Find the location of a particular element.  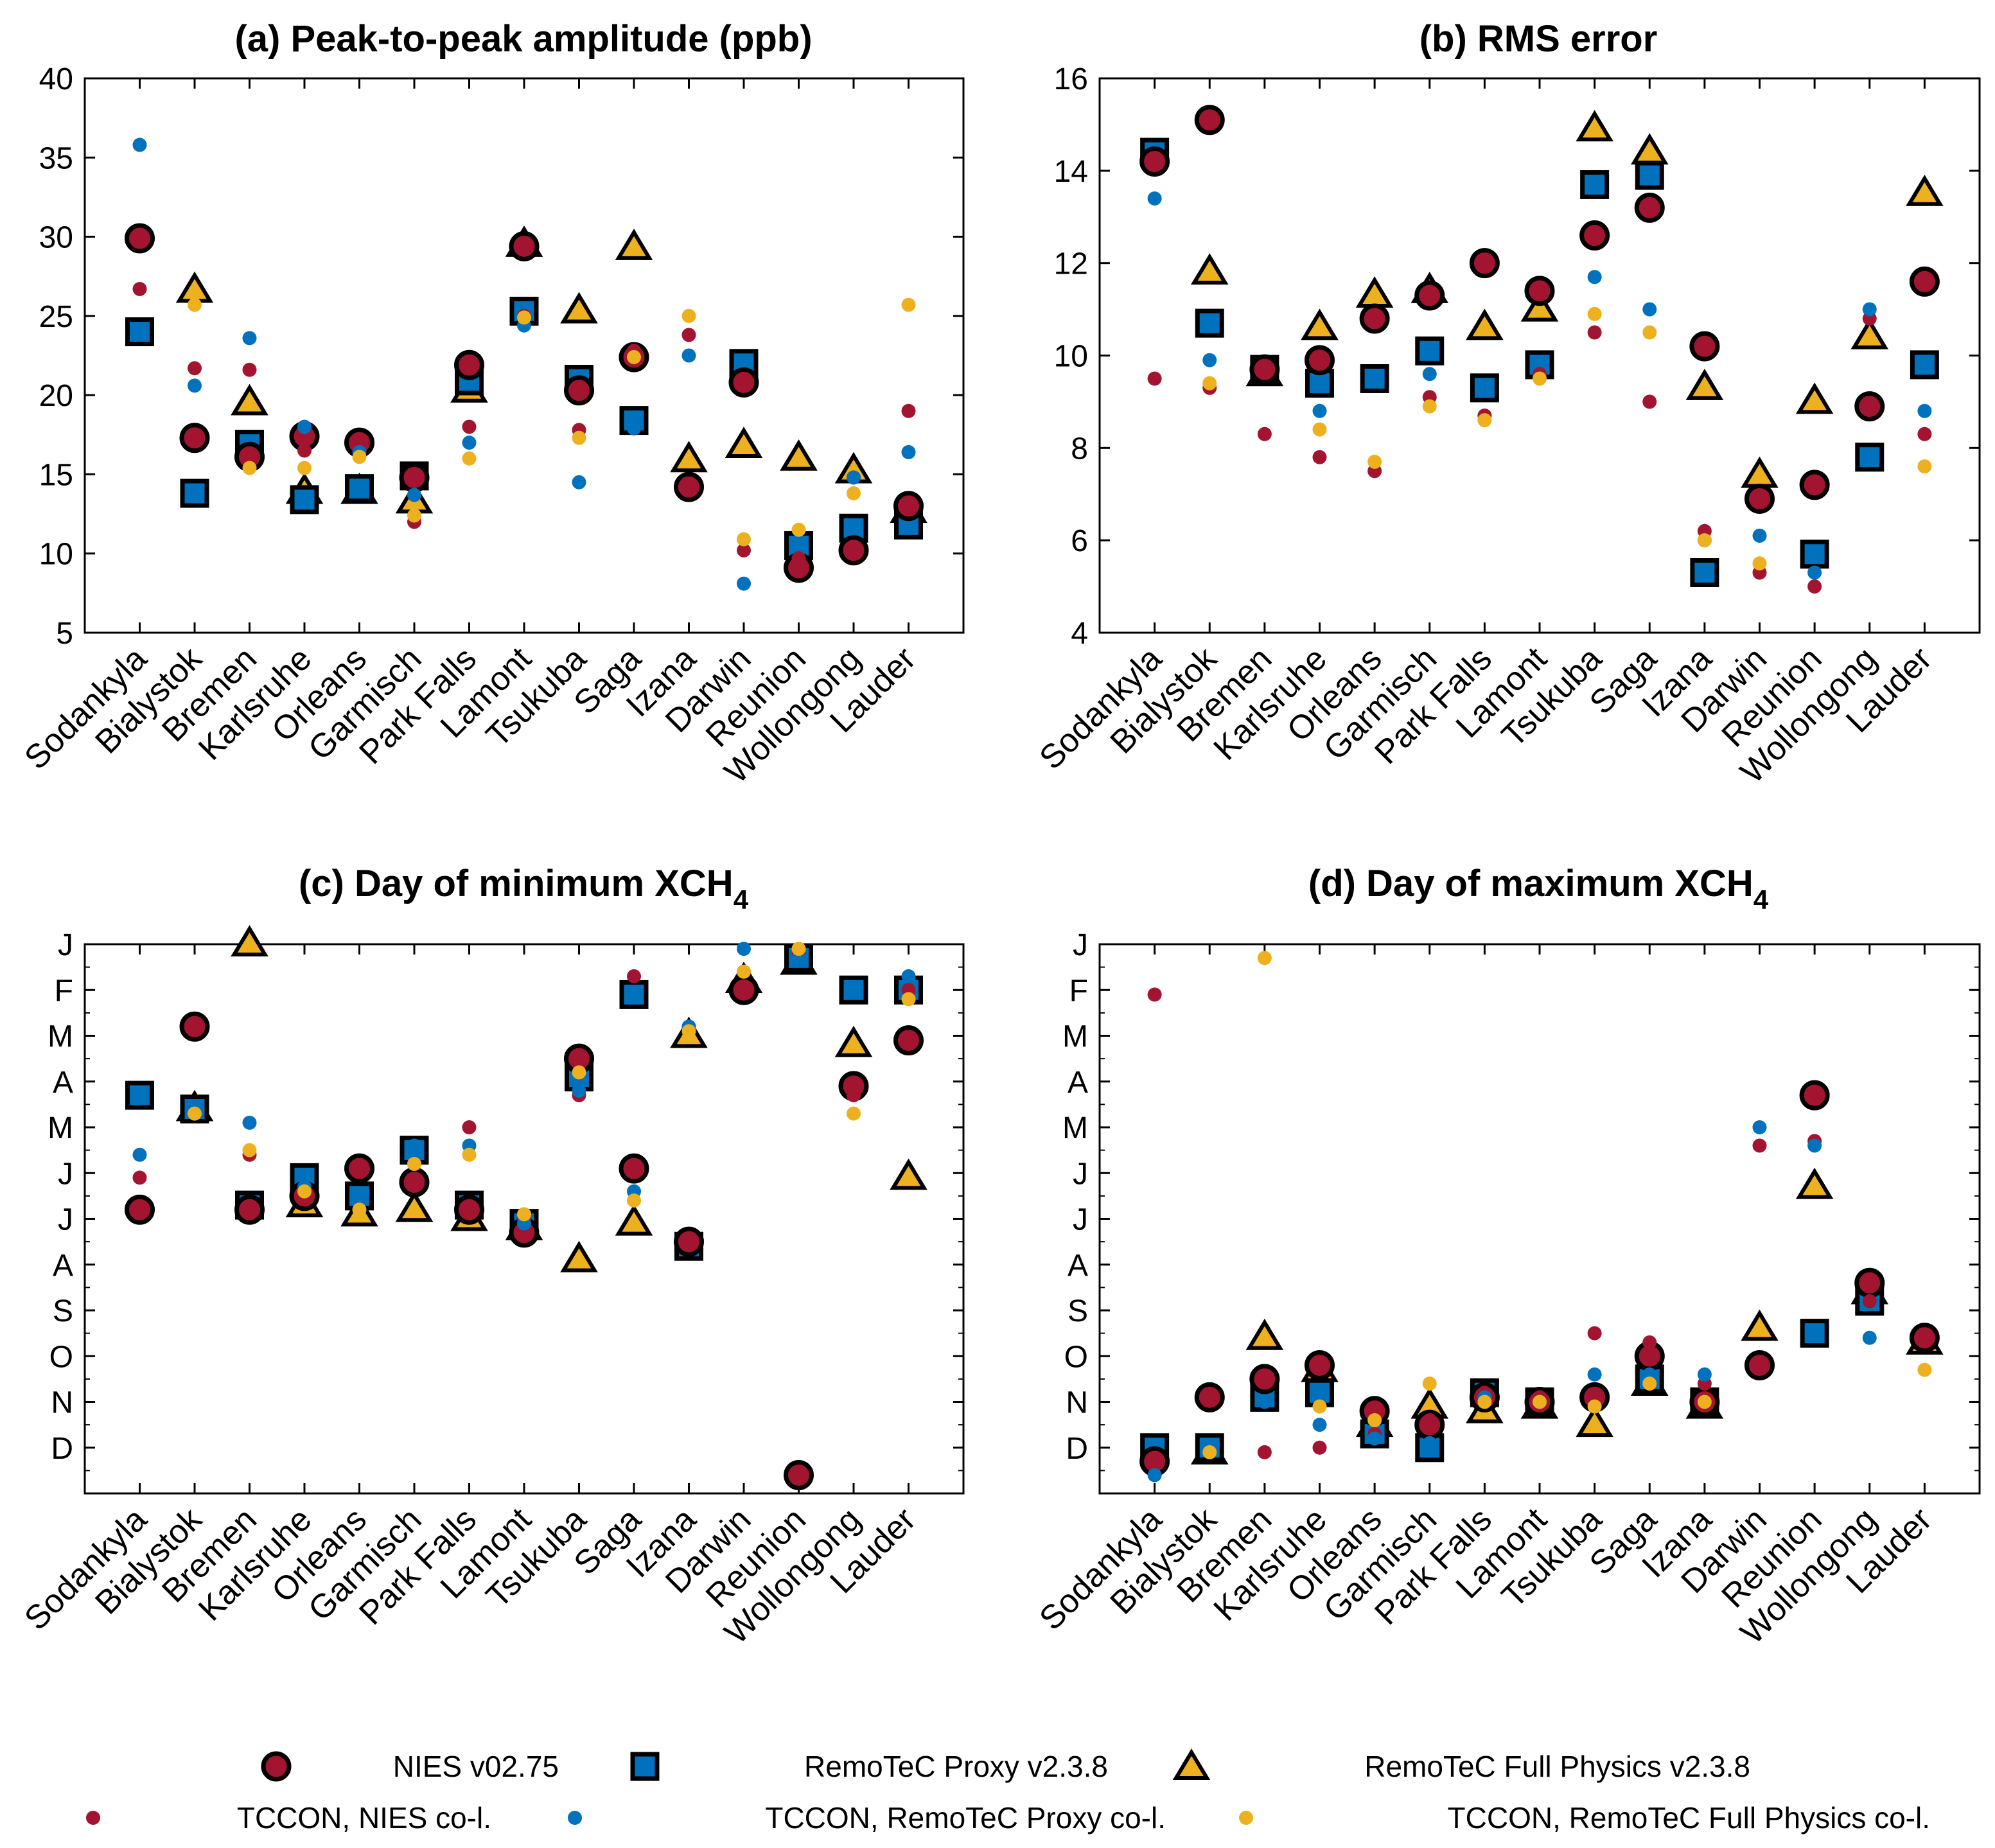

panel-c-ytick-label: S is located at coordinates (63, 1311).